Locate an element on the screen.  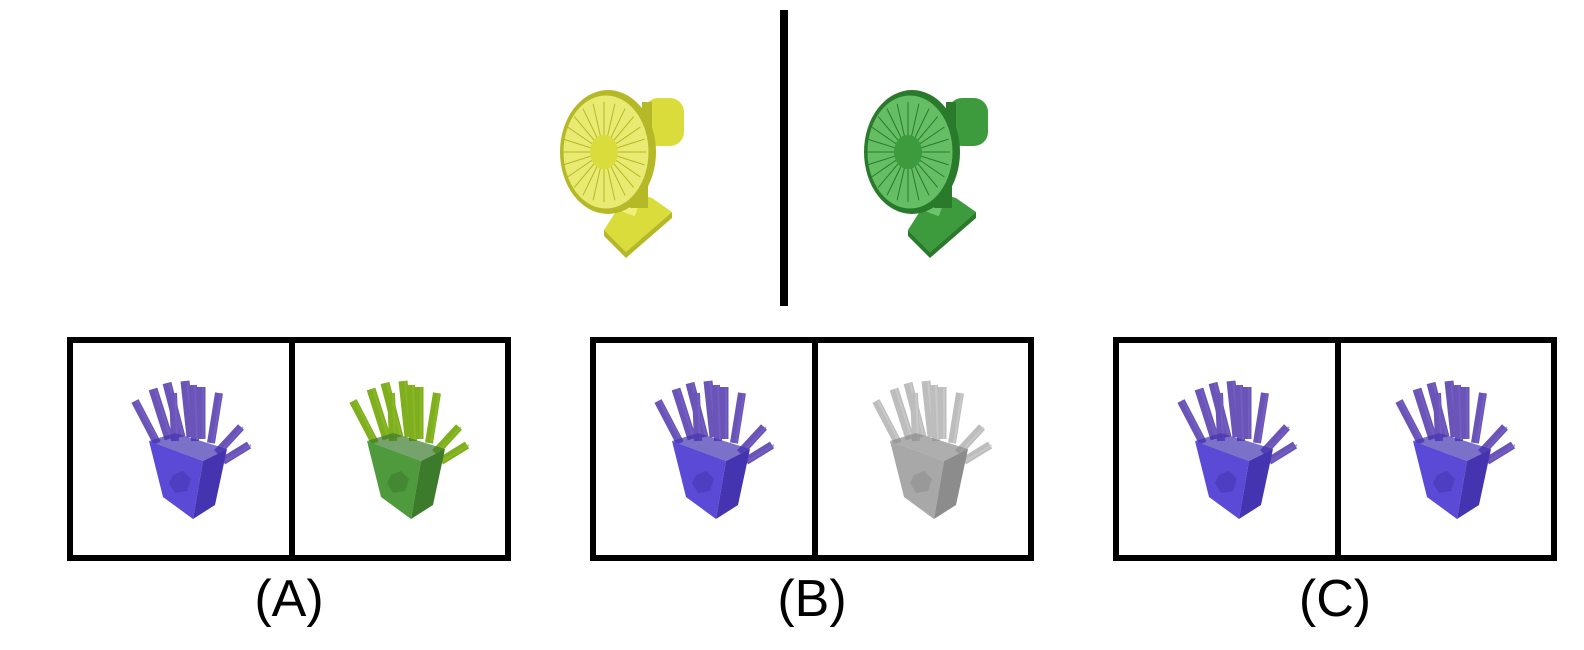
example-divider is located at coordinates (784, 158).